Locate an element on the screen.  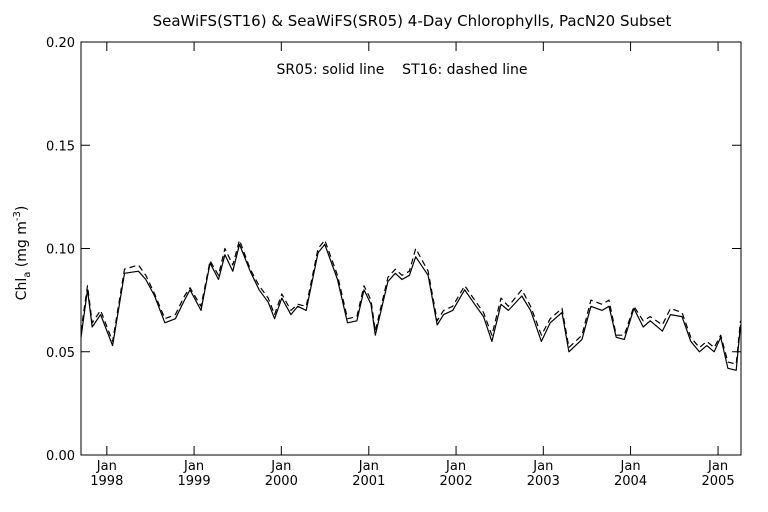
y-tick-label: 0.05 is located at coordinates (60, 353).